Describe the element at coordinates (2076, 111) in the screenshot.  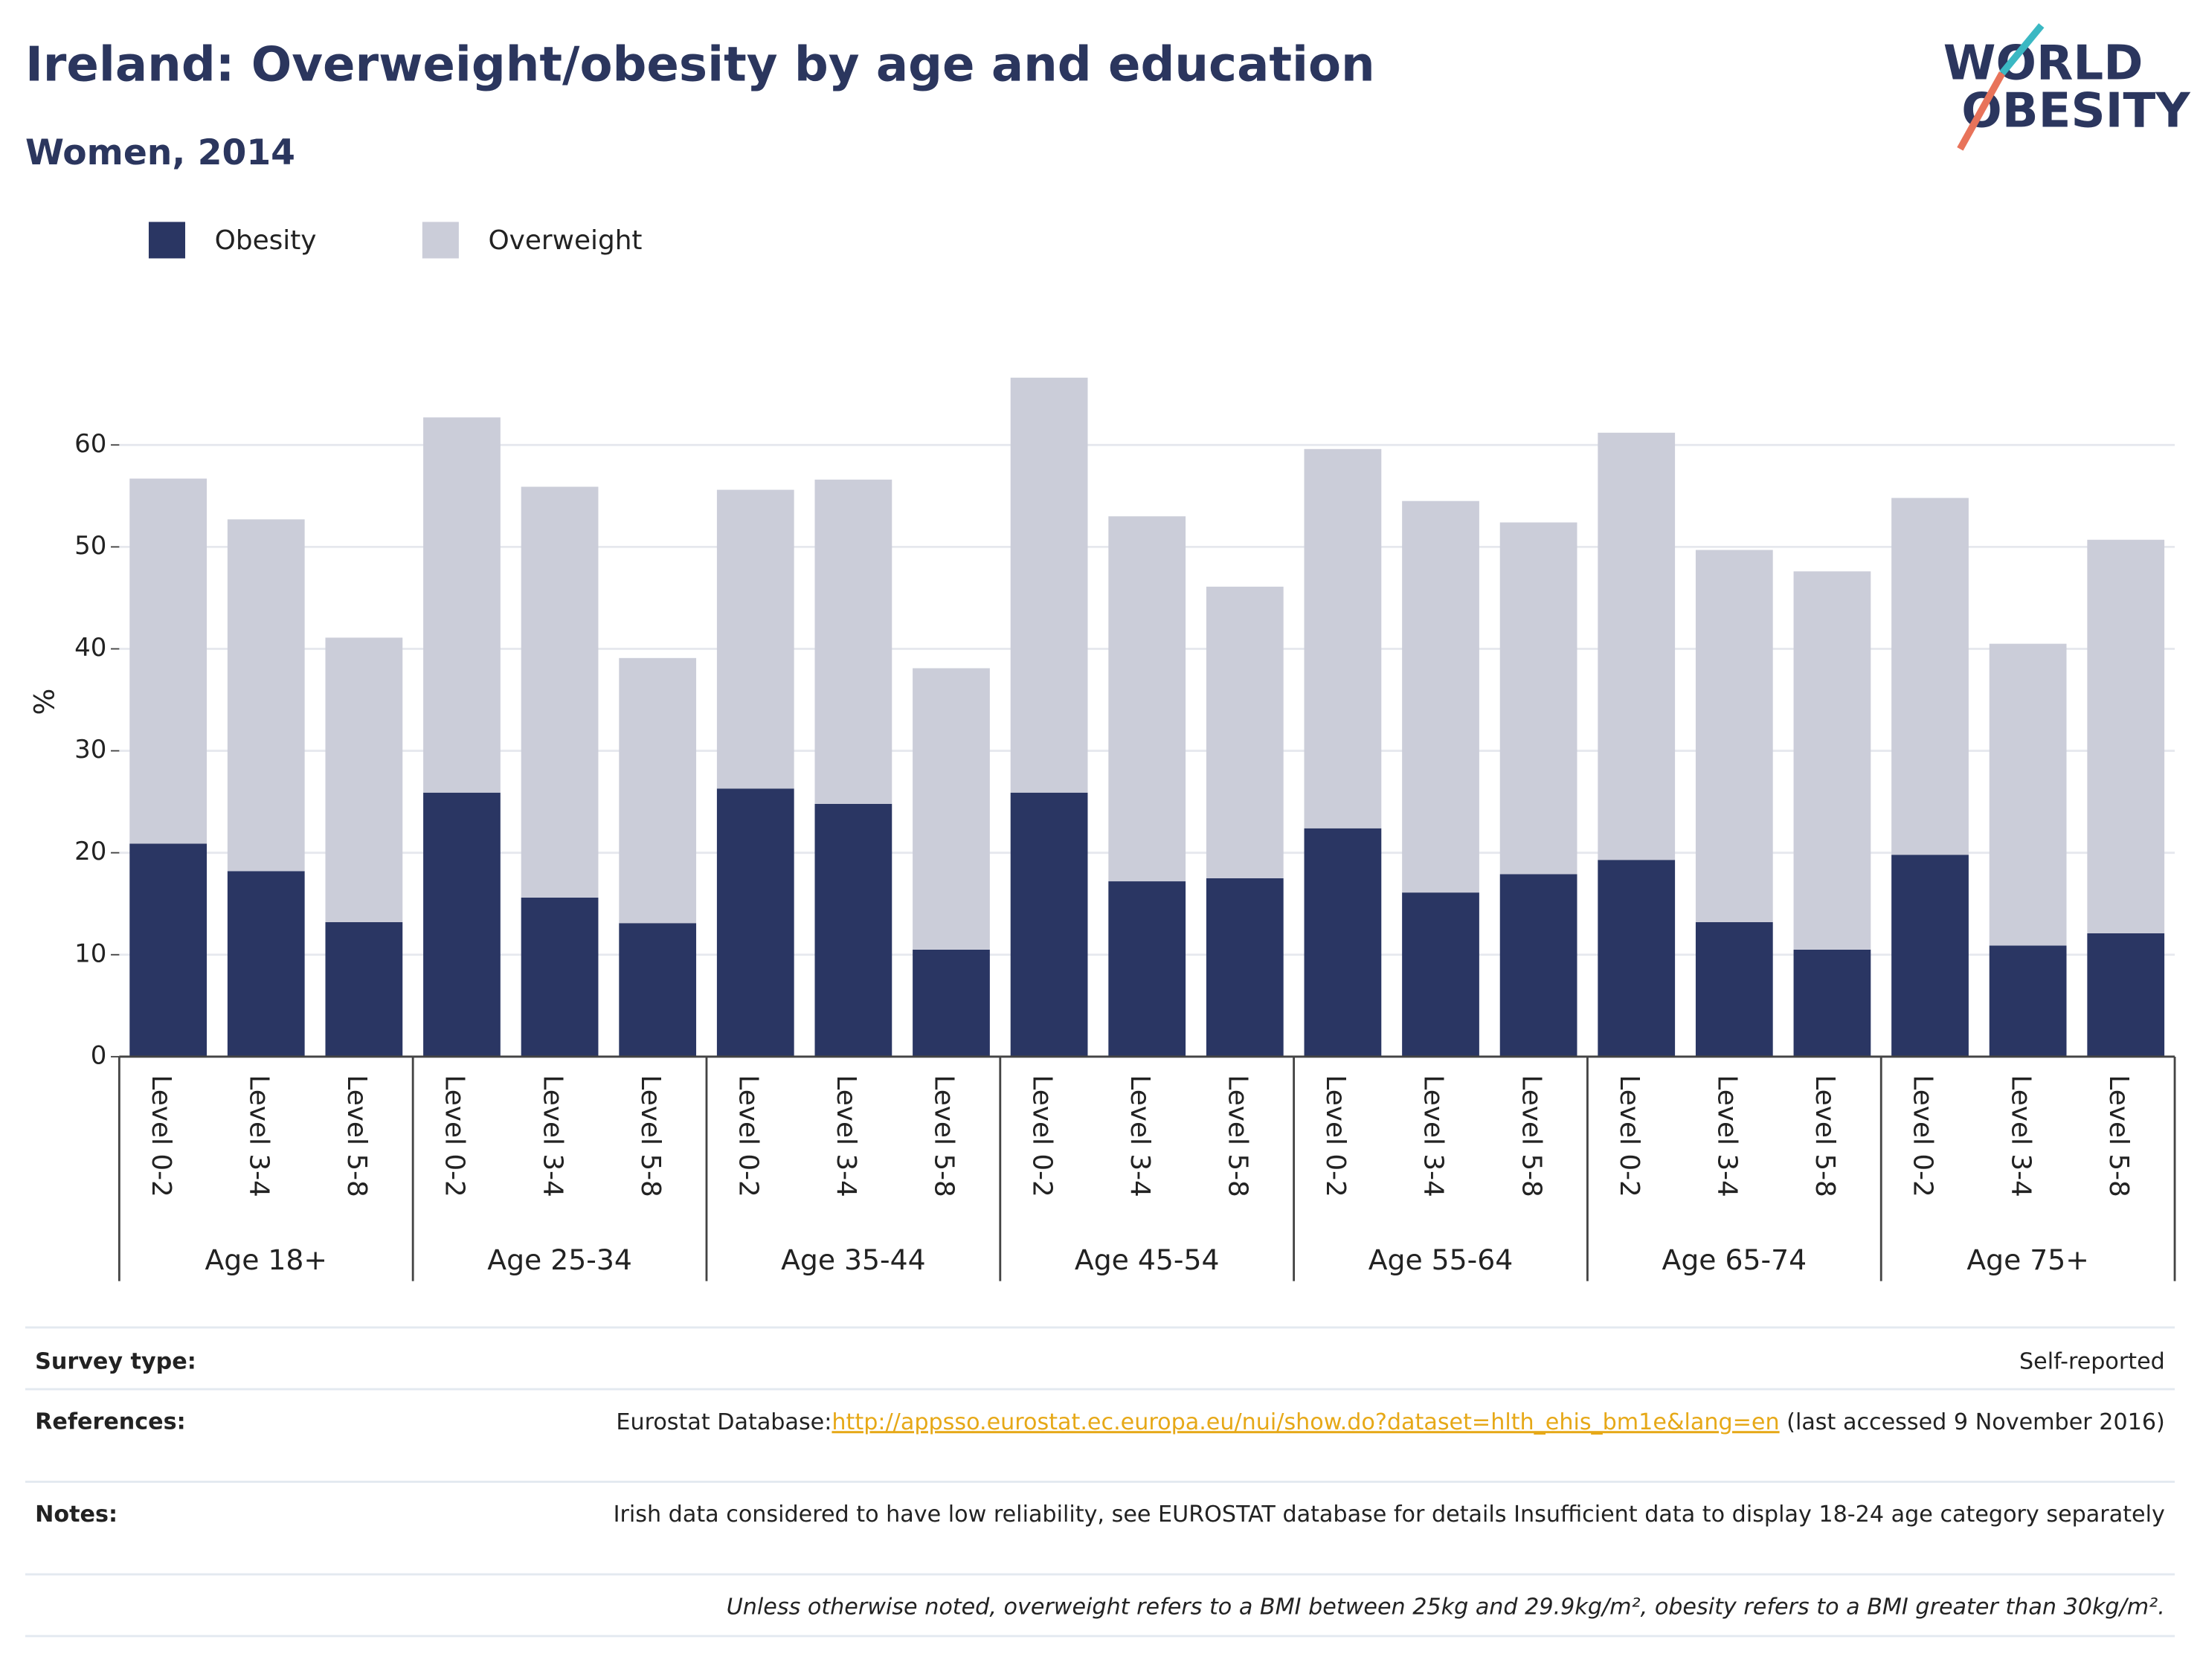
I see `logo-text: OBESITY` at that location.